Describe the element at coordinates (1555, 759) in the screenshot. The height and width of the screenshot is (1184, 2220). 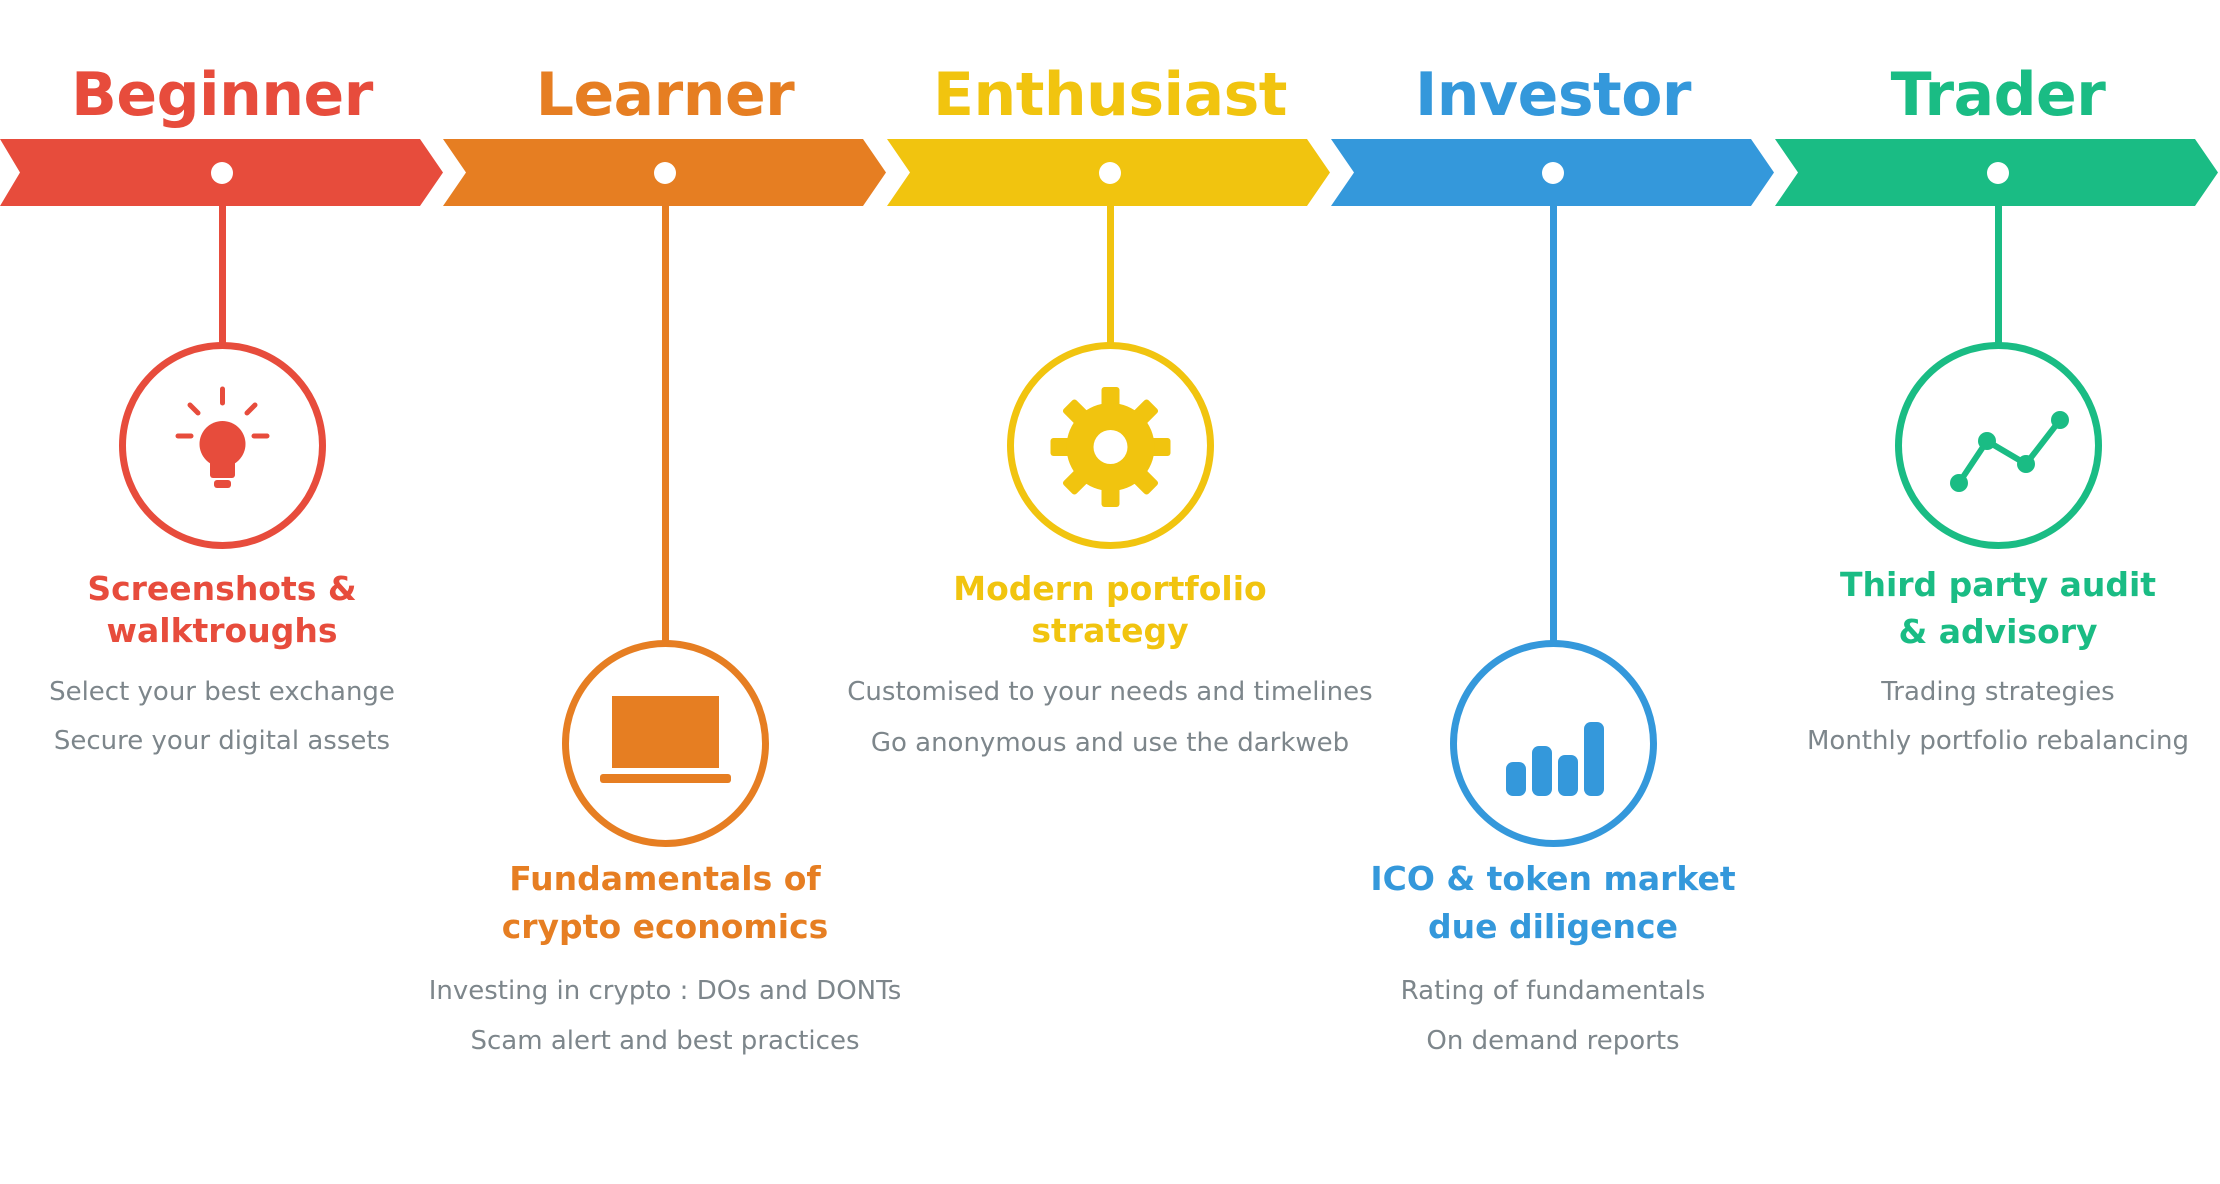
I see `bar-chart-icon` at that location.